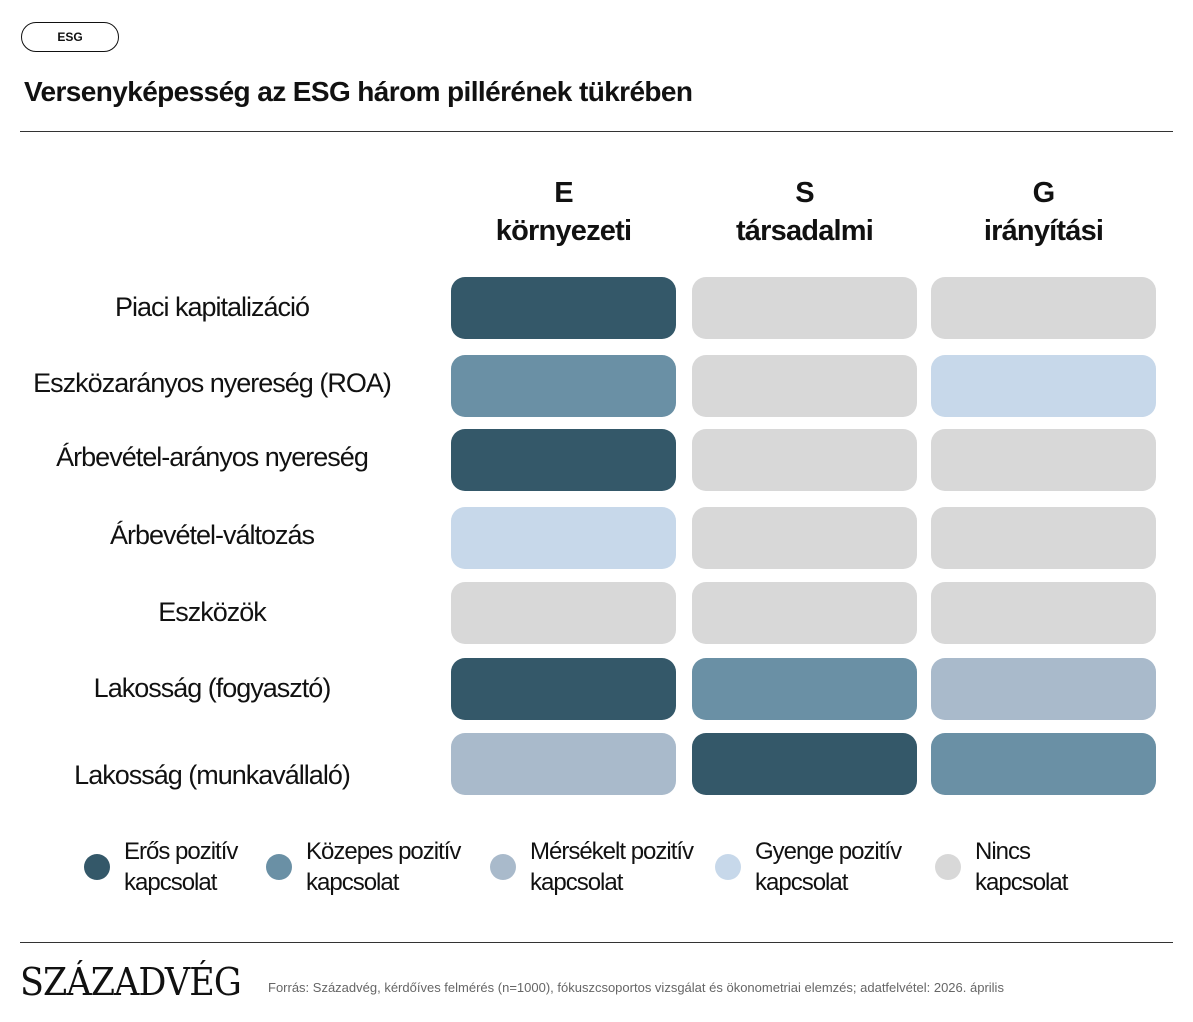  Describe the element at coordinates (828, 867) in the screenshot. I see `legend-label: Gyenge pozitív kapcsolat` at that location.